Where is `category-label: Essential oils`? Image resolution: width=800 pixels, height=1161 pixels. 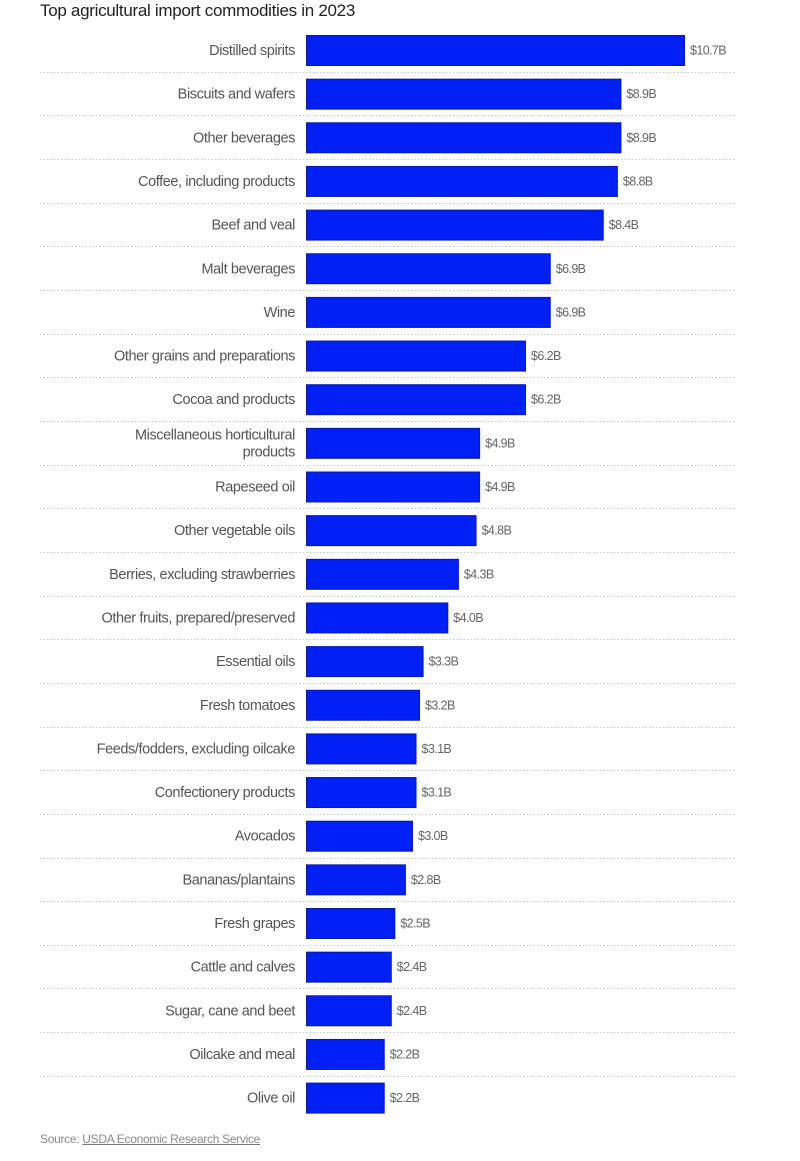 category-label: Essential oils is located at coordinates (255, 662).